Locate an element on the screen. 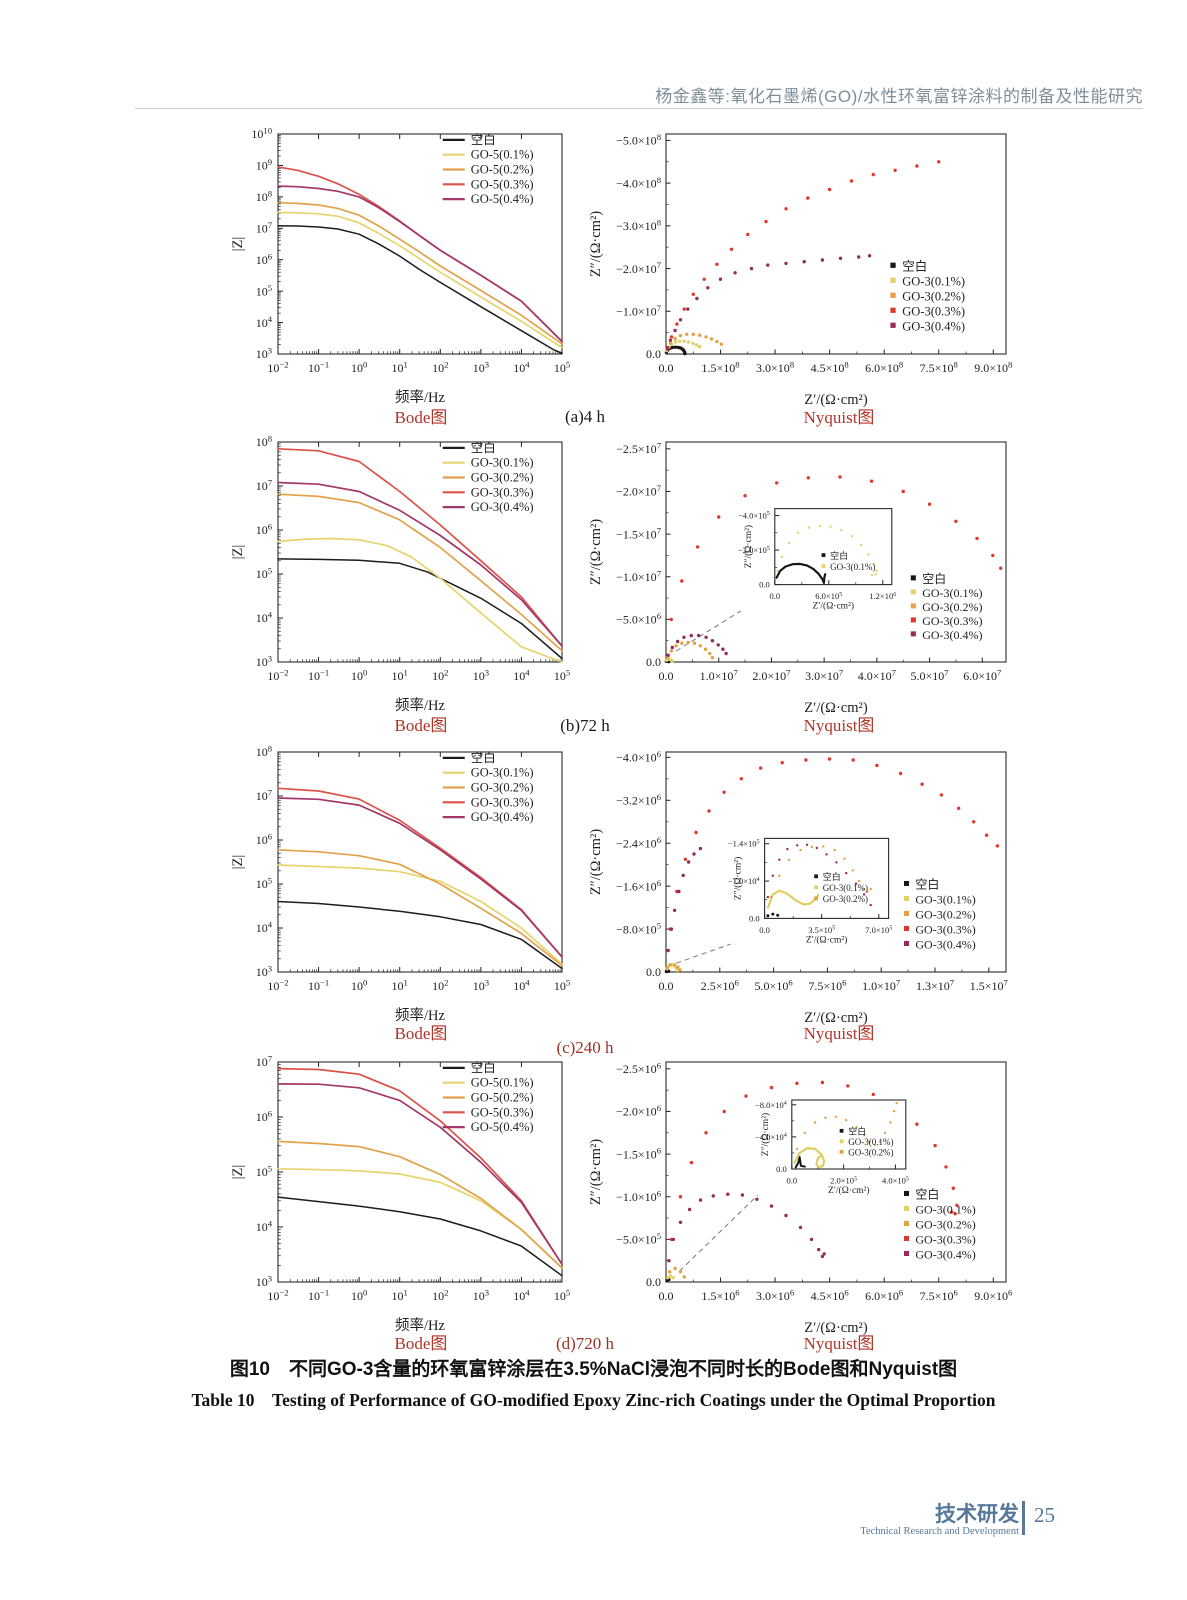 The width and height of the screenshot is (1187, 1600). svg-text: −2.0×10⁶ is located at coordinates (639, 1111).